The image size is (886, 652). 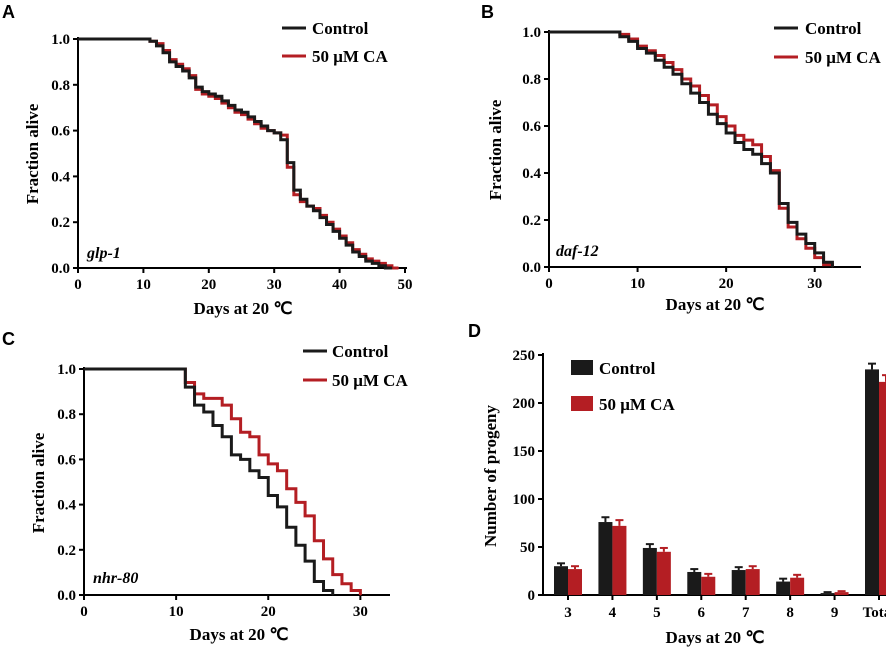 I want to click on panel-d-legend: Control 50 μM CA, so click(x=623, y=386).